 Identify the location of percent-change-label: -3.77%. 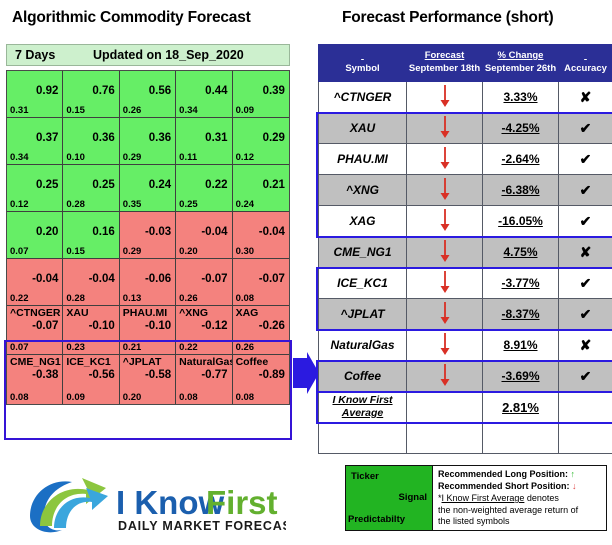
(520, 283).